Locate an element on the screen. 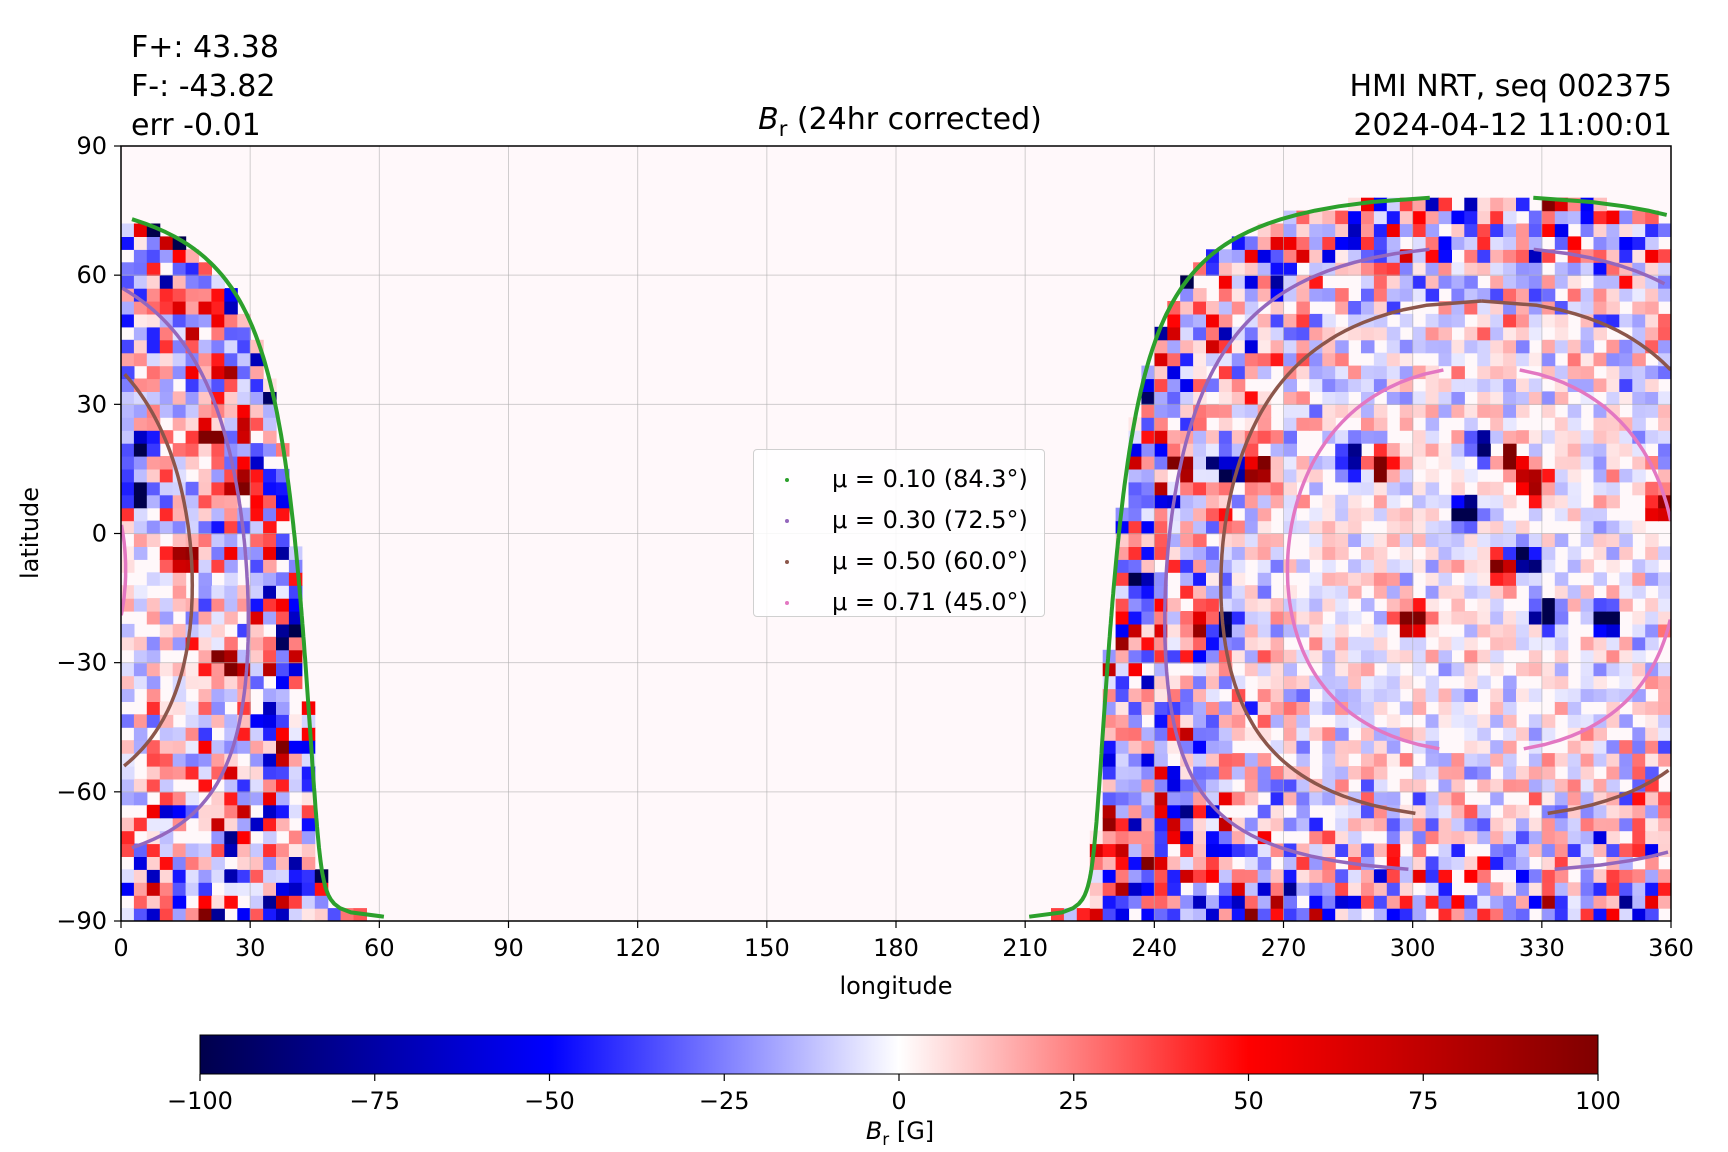 Image resolution: width=1728 pixels, height=1152 pixels. legend-entry: μ = 0.71 (45.0°) is located at coordinates (899, 604).